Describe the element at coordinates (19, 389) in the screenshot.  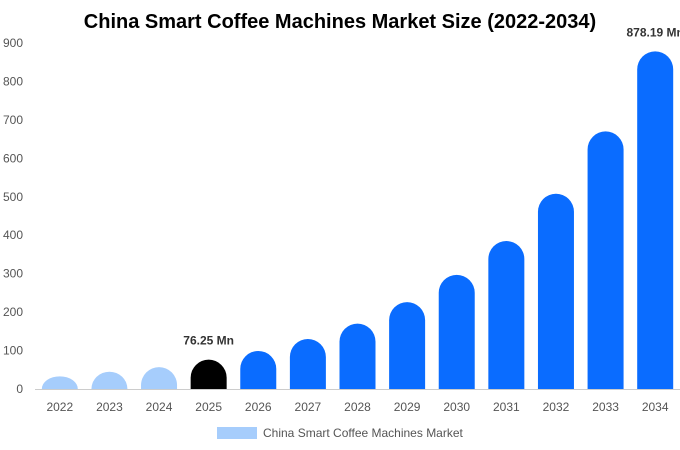
I see `y-tick-label: 0` at that location.